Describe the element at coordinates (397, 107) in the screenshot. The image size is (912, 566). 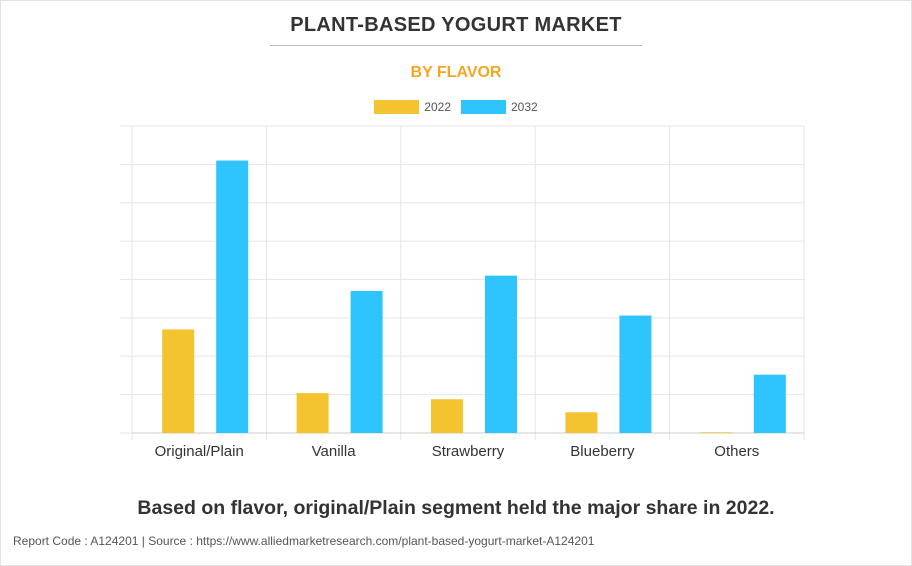
I see `legend-swatch-2022` at that location.